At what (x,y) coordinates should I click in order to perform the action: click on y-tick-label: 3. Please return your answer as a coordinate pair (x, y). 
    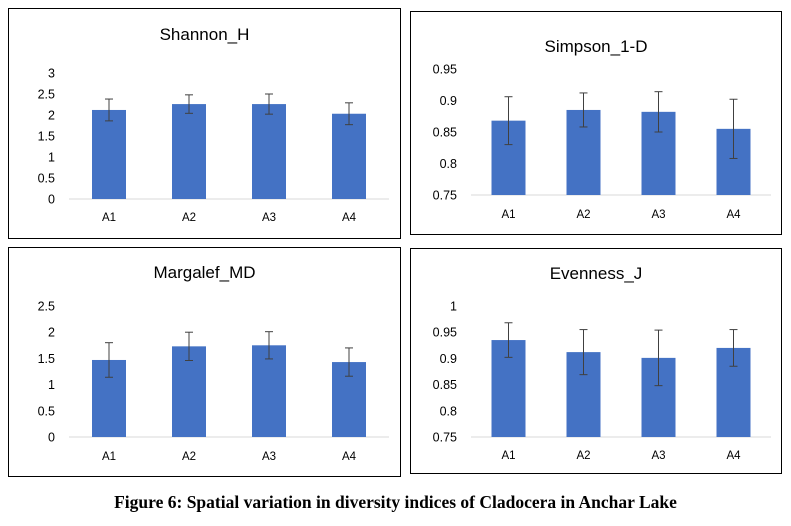
    Looking at the image, I should click on (51, 74).